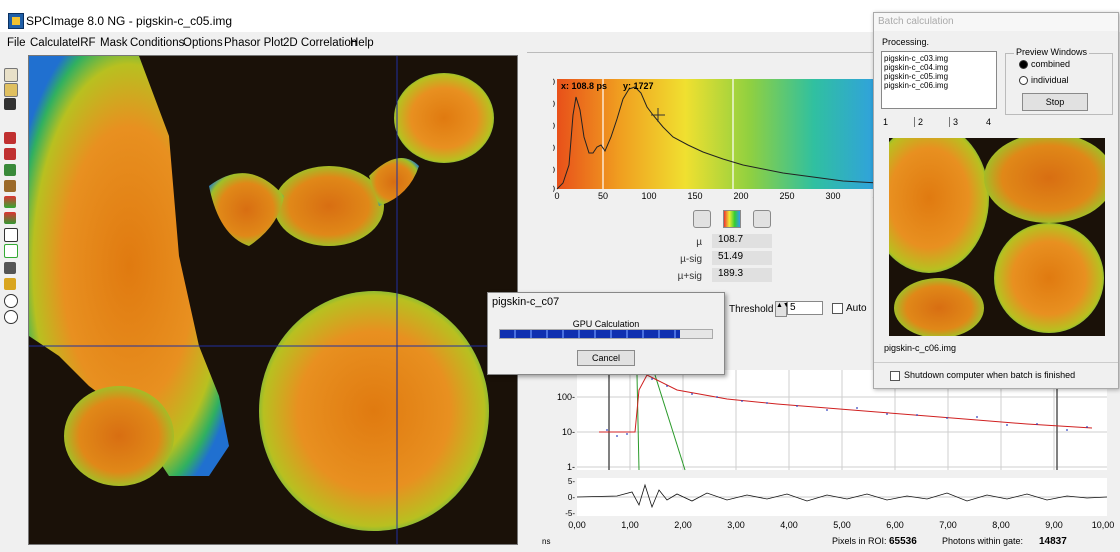 Image resolution: width=1120 pixels, height=552 pixels. I want to click on batch-title-bar: Batch calculation, so click(996, 22).